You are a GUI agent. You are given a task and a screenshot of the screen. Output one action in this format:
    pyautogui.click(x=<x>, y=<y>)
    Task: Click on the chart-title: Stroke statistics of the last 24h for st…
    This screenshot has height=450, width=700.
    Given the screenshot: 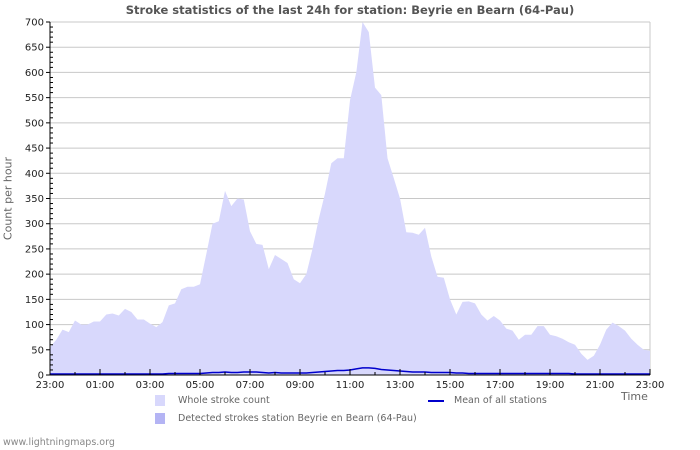 What is the action you would take?
    pyautogui.click(x=350, y=10)
    